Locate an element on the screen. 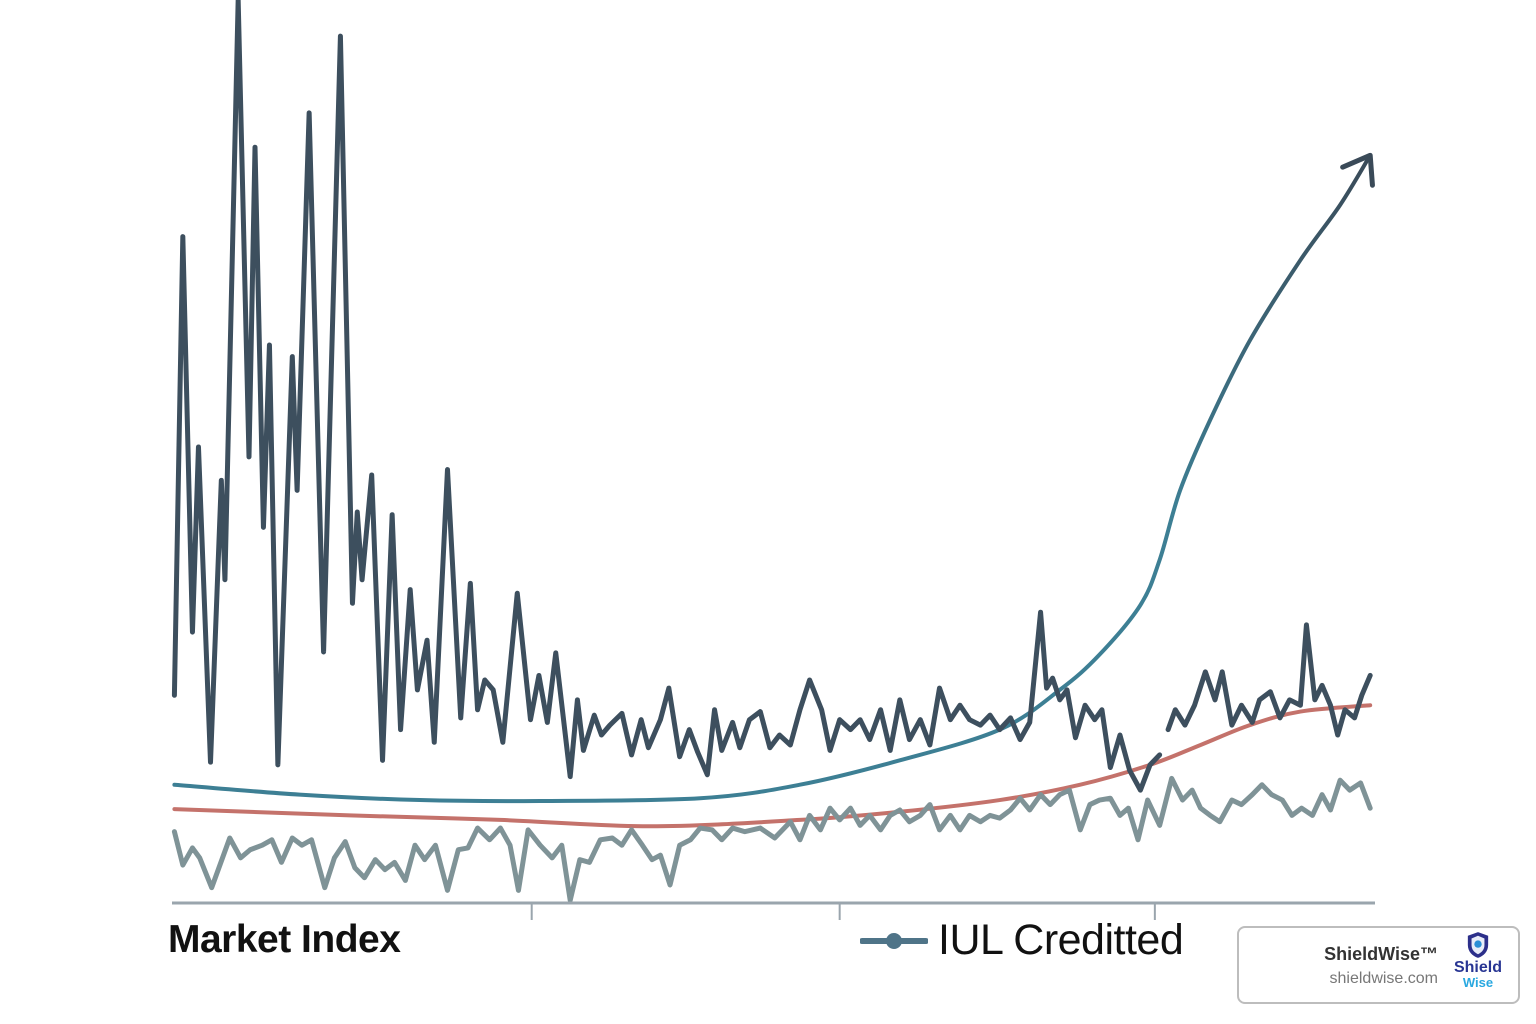 The image size is (1536, 1024). legend-marker-icon is located at coordinates (894, 940).